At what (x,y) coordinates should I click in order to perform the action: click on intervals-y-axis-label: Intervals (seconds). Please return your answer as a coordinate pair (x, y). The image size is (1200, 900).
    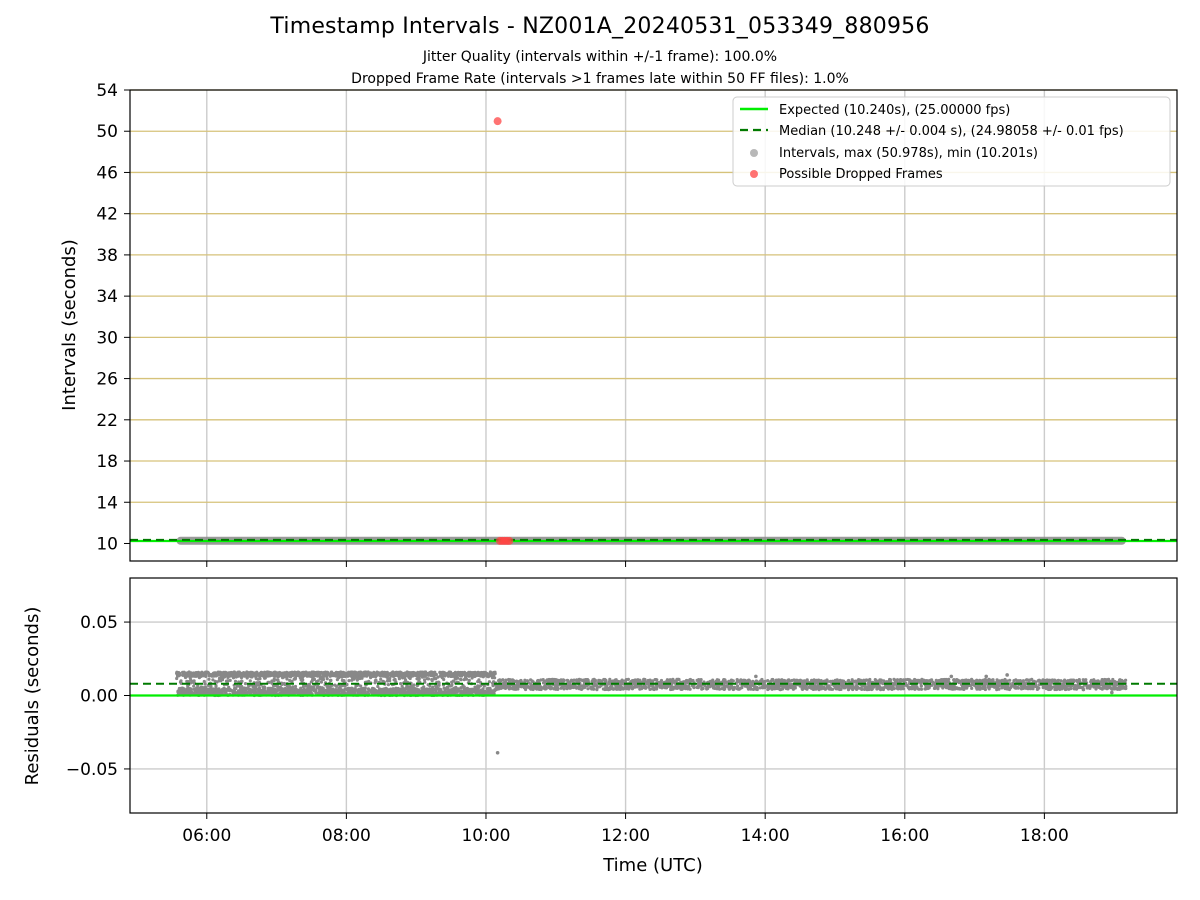
    Looking at the image, I should click on (69, 325).